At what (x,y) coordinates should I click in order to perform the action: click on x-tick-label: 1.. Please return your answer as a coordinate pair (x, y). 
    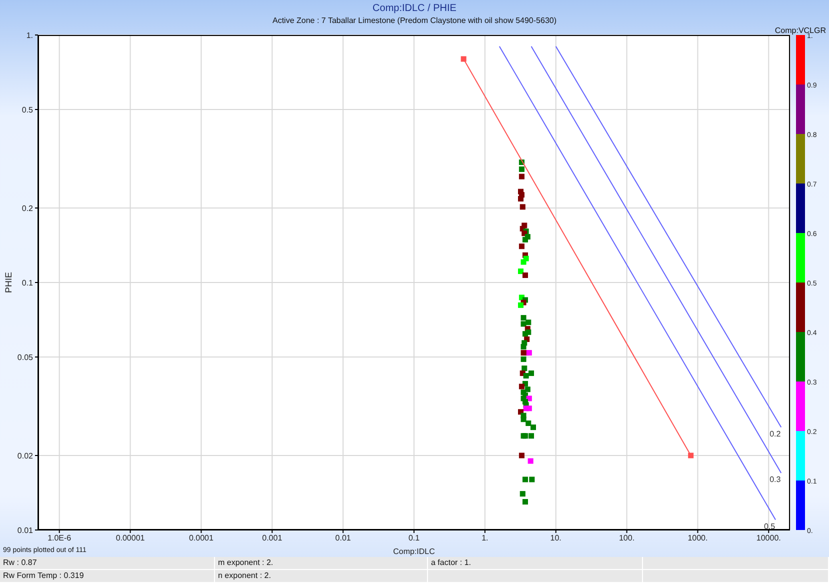
    Looking at the image, I should click on (485, 538).